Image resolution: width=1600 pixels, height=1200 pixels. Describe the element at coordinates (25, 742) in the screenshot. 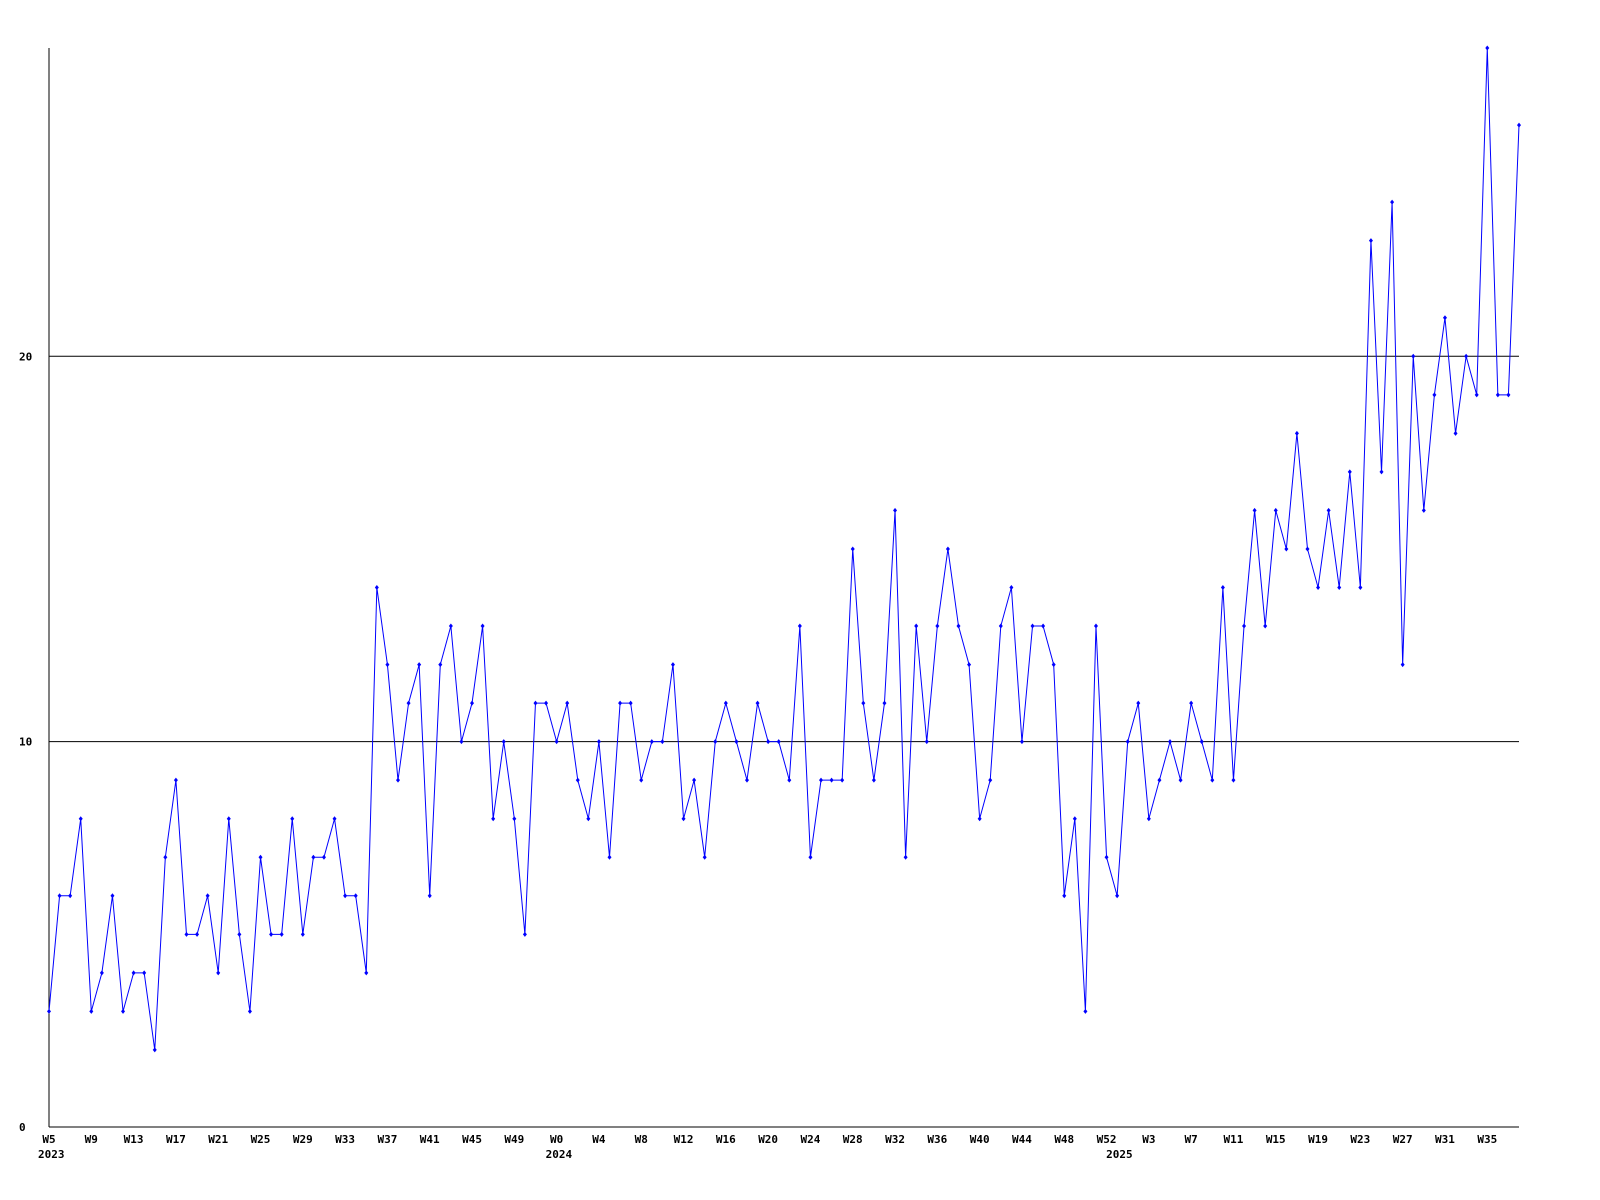

I see `y-tick-label: 10` at that location.